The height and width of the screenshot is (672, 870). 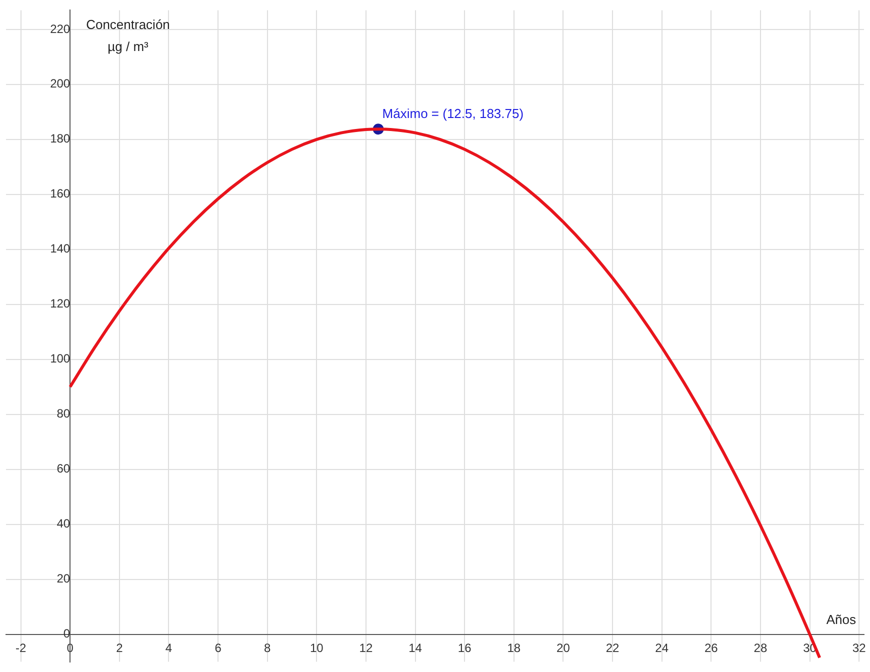 I want to click on y-tick-label: 220, so click(x=60, y=29).